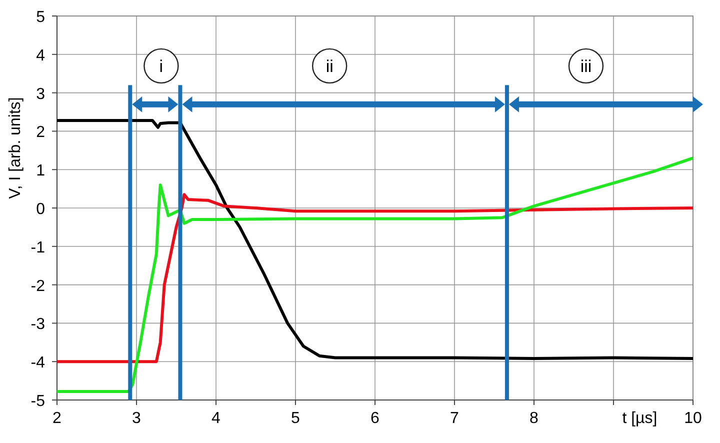  I want to click on y-tick-label: 5, so click(41, 17).